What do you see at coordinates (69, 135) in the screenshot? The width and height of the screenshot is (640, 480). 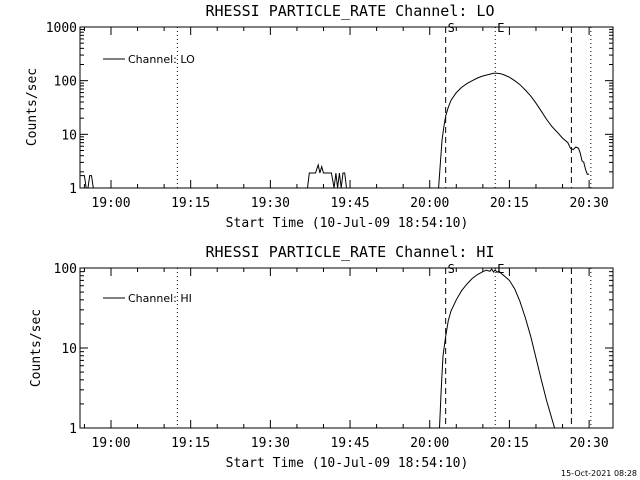 I see `lo-y-tick-label: 10` at bounding box center [69, 135].